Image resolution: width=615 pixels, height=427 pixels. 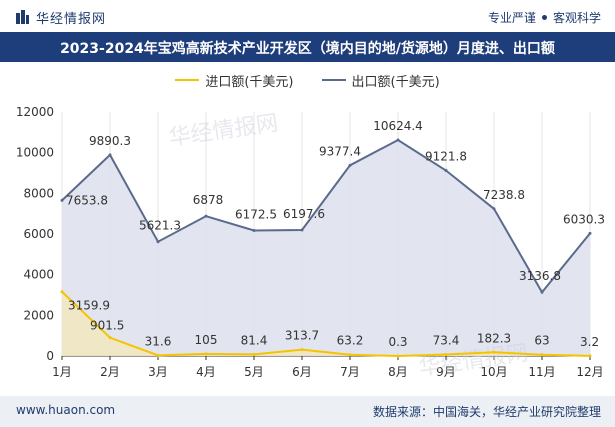 What do you see at coordinates (38, 234) in the screenshot?
I see `y-tick-label: 6000` at bounding box center [38, 234].